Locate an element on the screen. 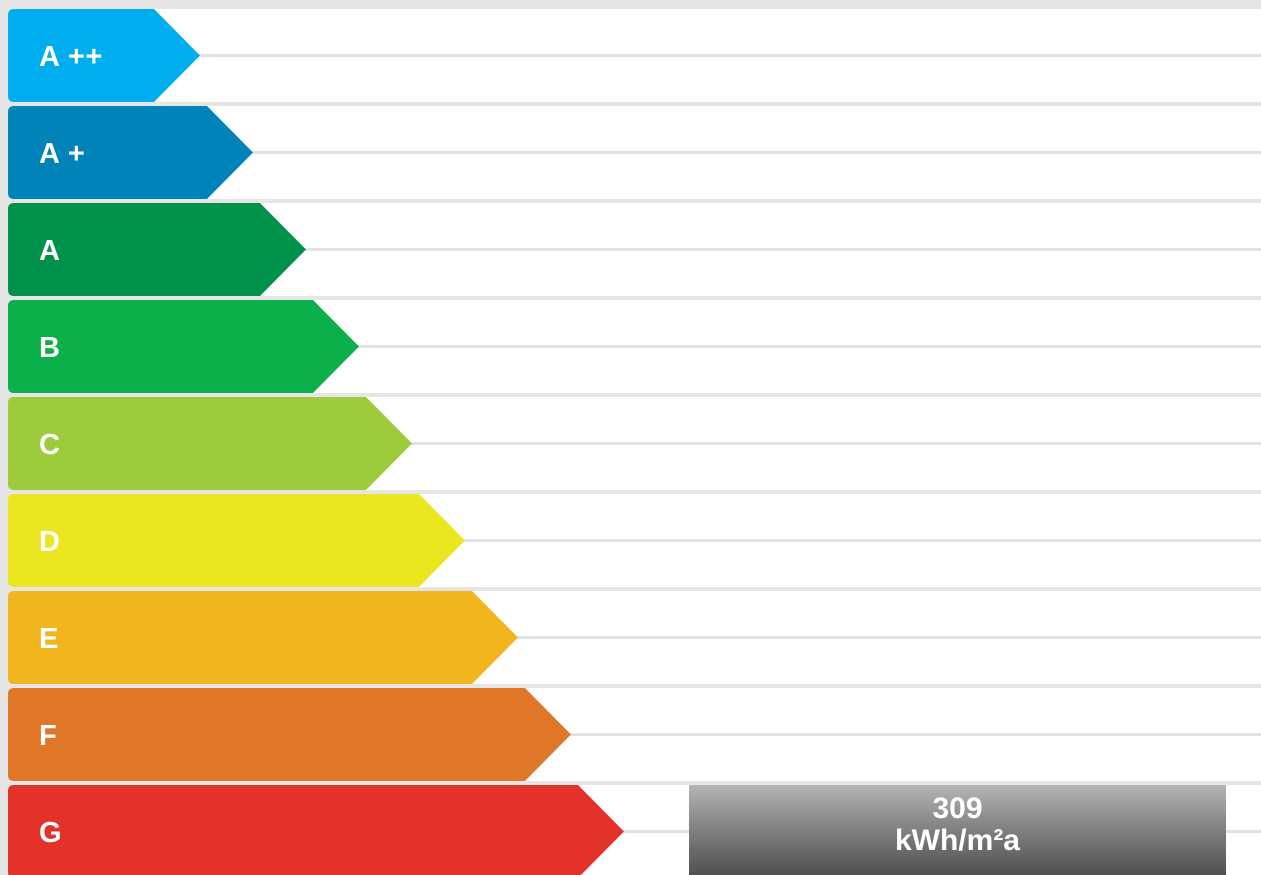 Image resolution: width=1261 pixels, height=875 pixels. rating-row-d: D is located at coordinates (634, 540).